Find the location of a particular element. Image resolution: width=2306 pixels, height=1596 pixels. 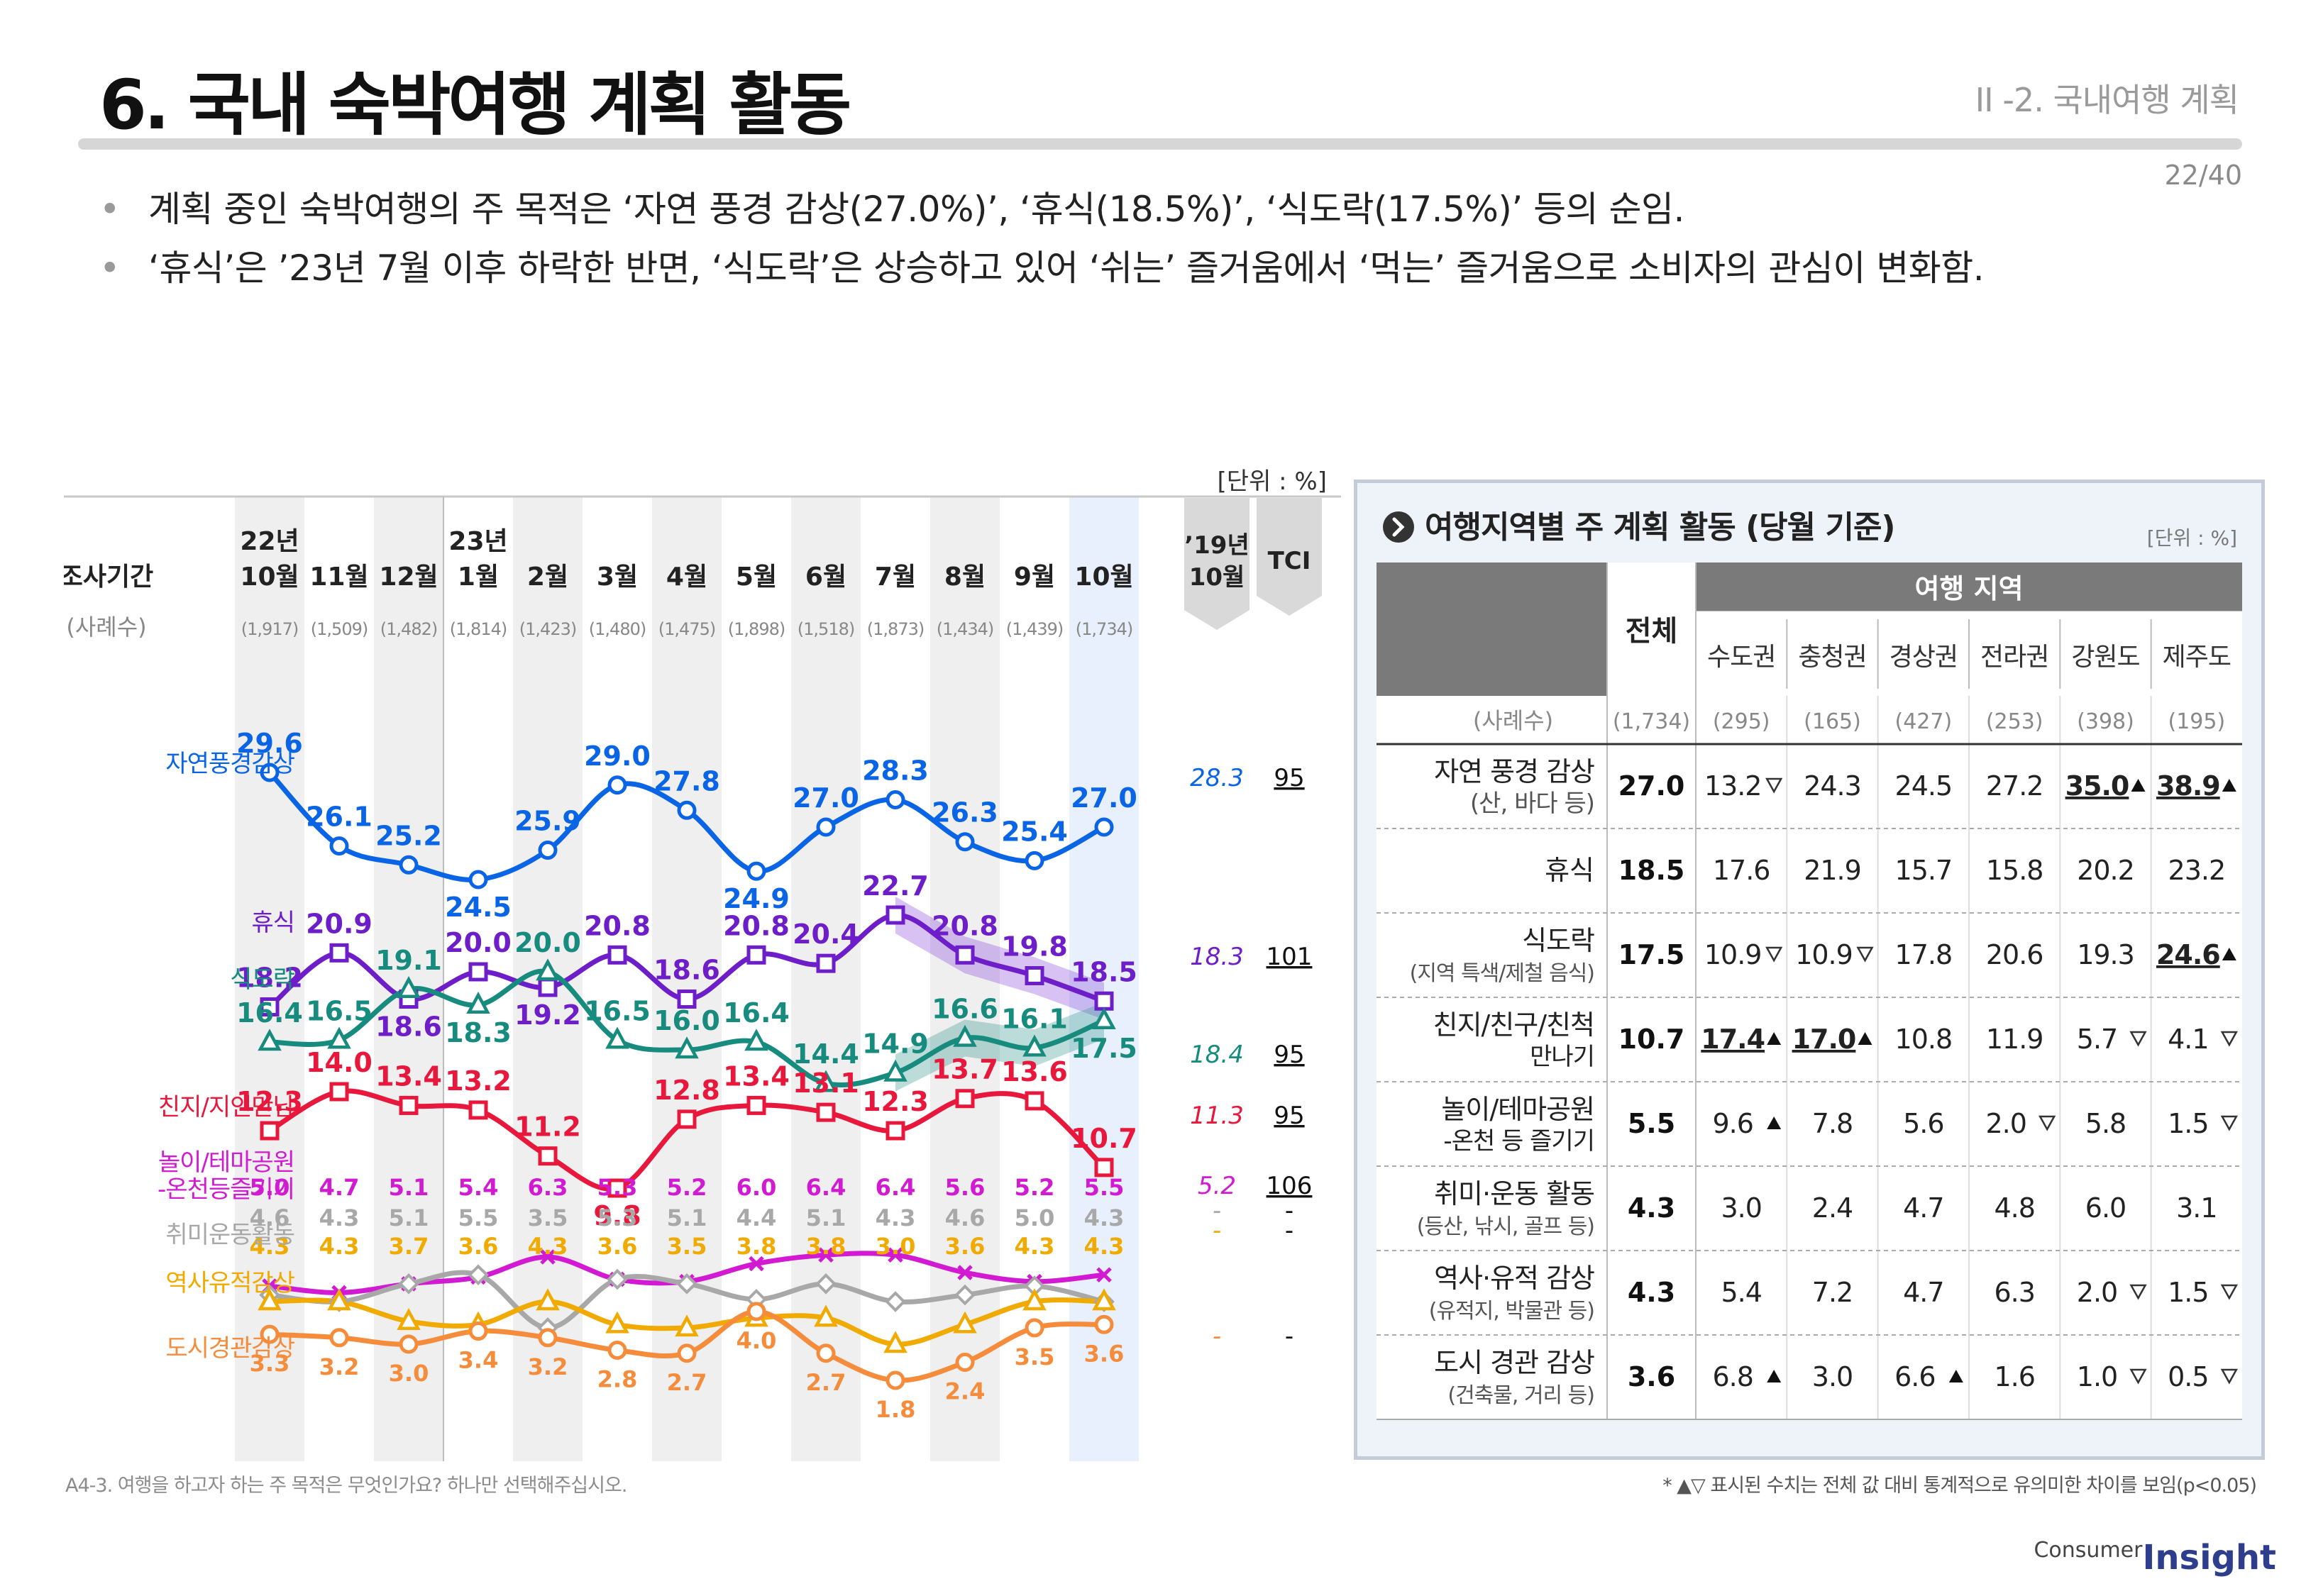

brand-logo: ConsumerInsight is located at coordinates (2155, 1558).